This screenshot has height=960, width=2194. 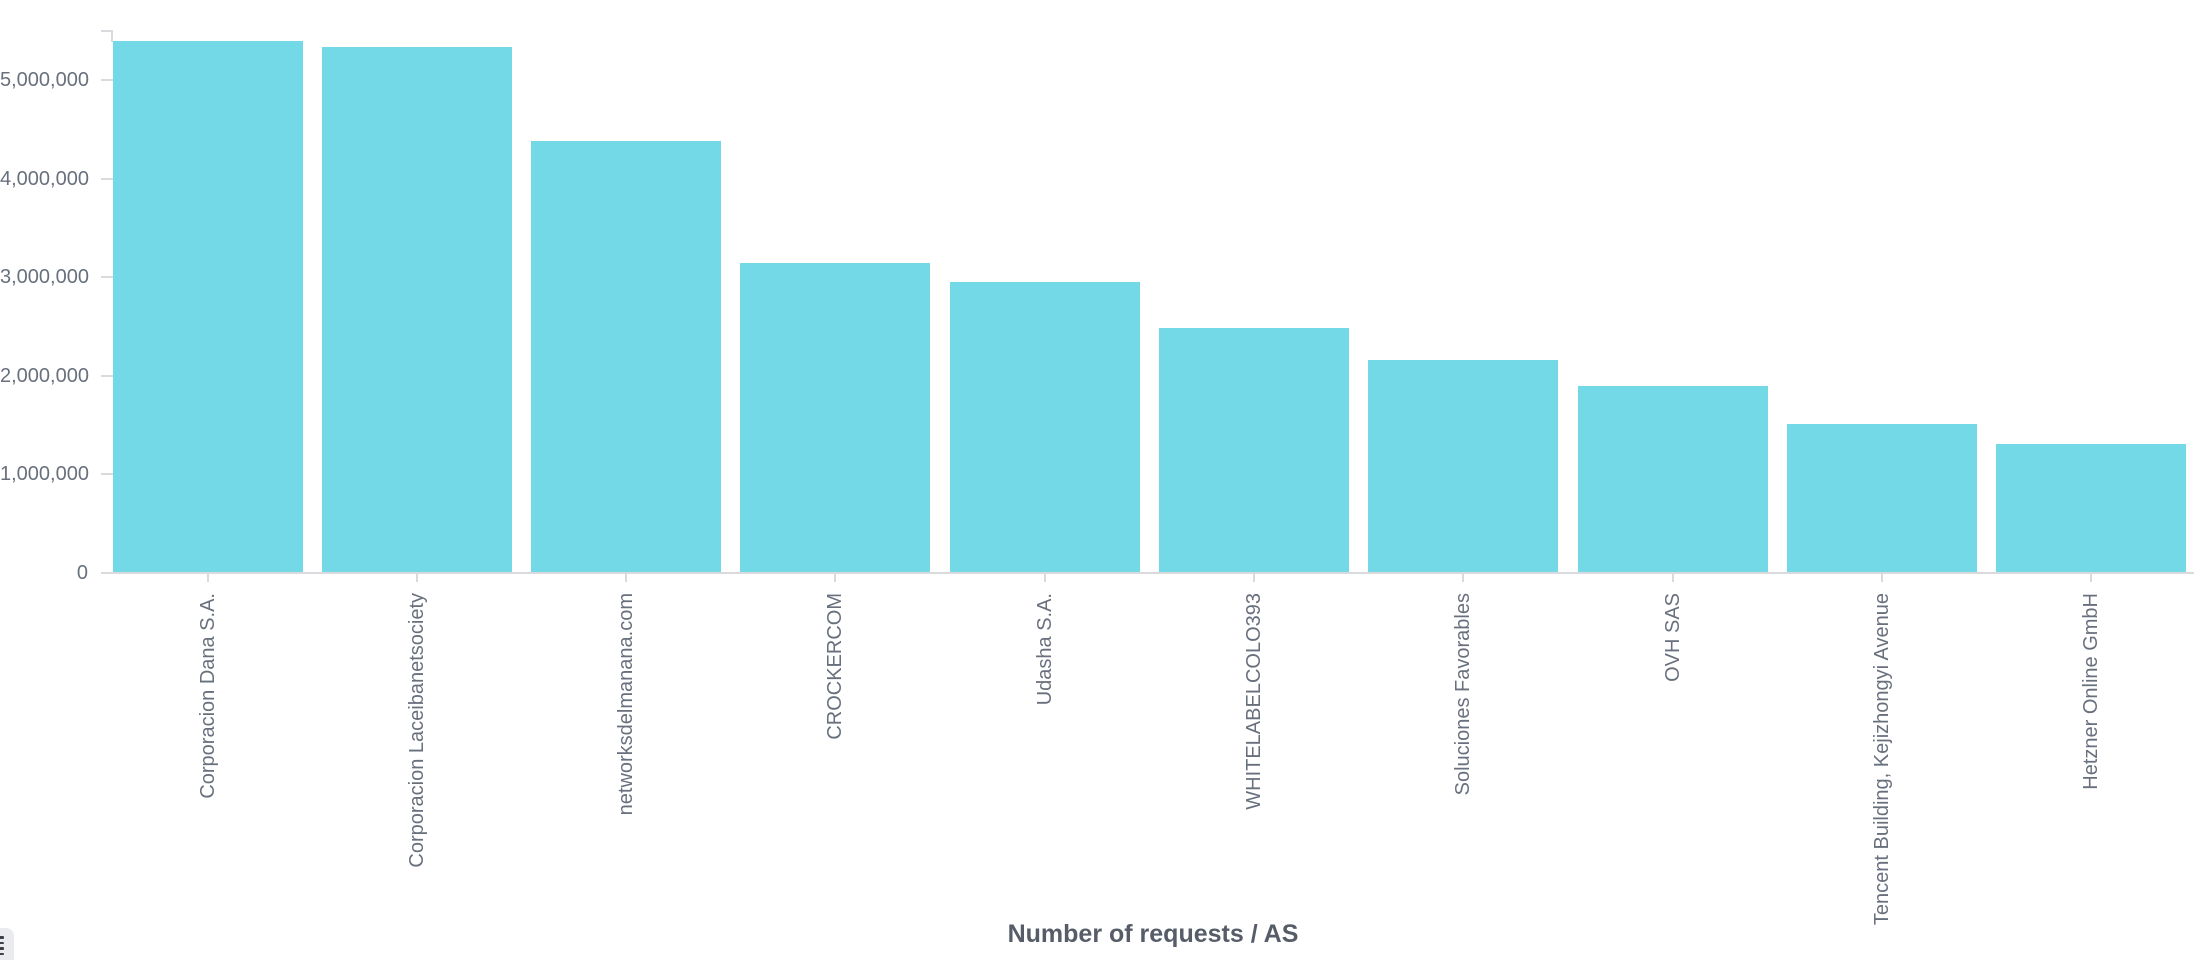 I want to click on x-axis-label: networksdelmanana.com, so click(x=626, y=704).